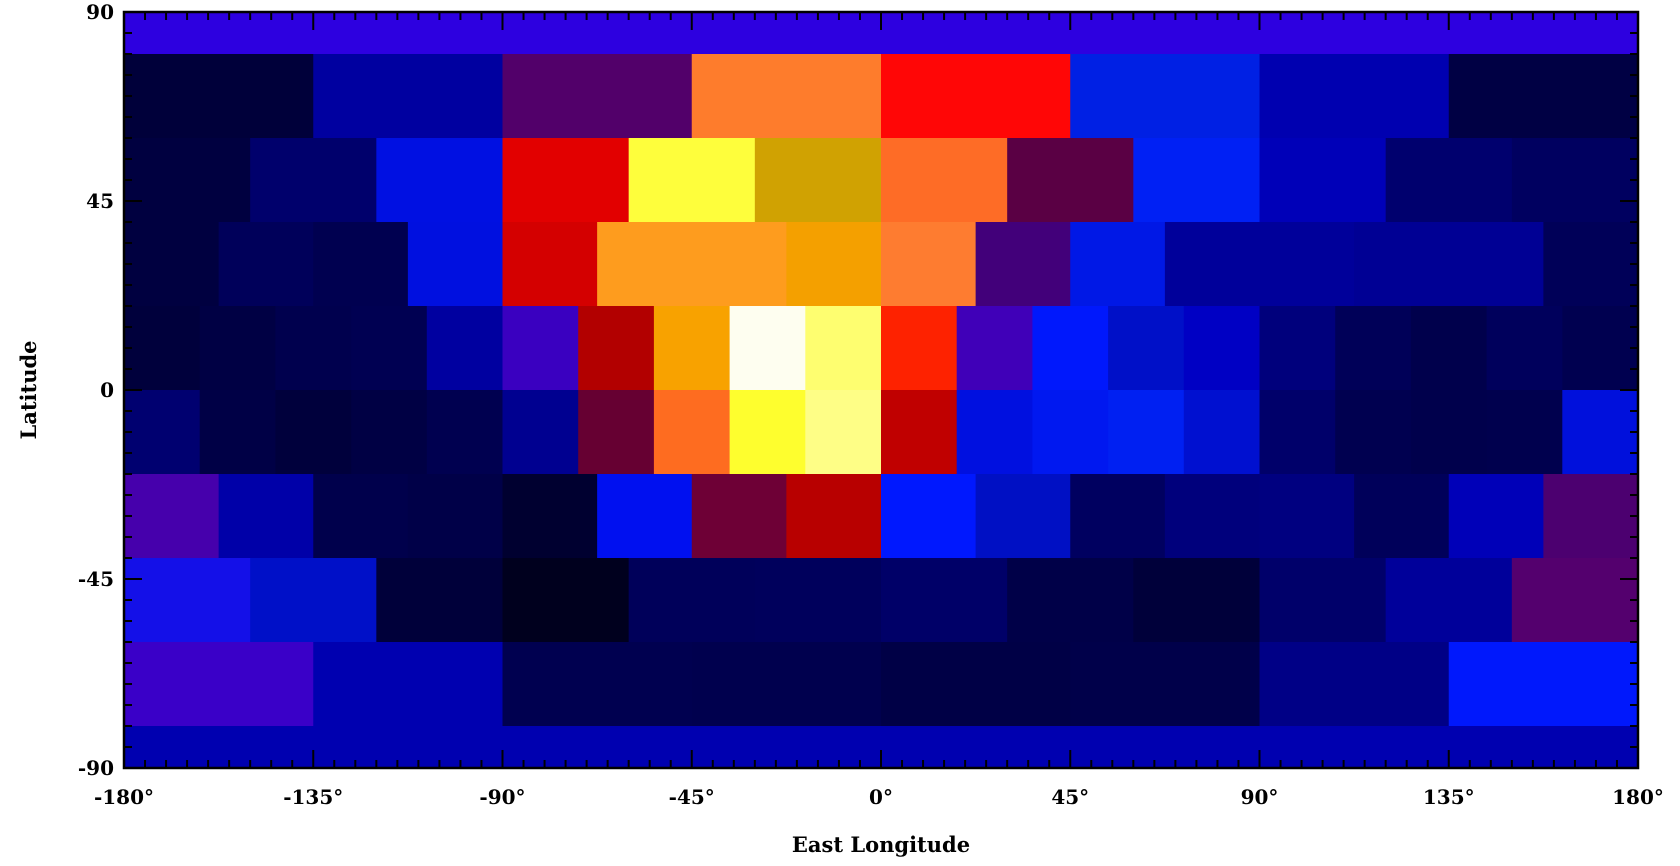  I want to click on y-tick-label: 0, so click(107, 390).